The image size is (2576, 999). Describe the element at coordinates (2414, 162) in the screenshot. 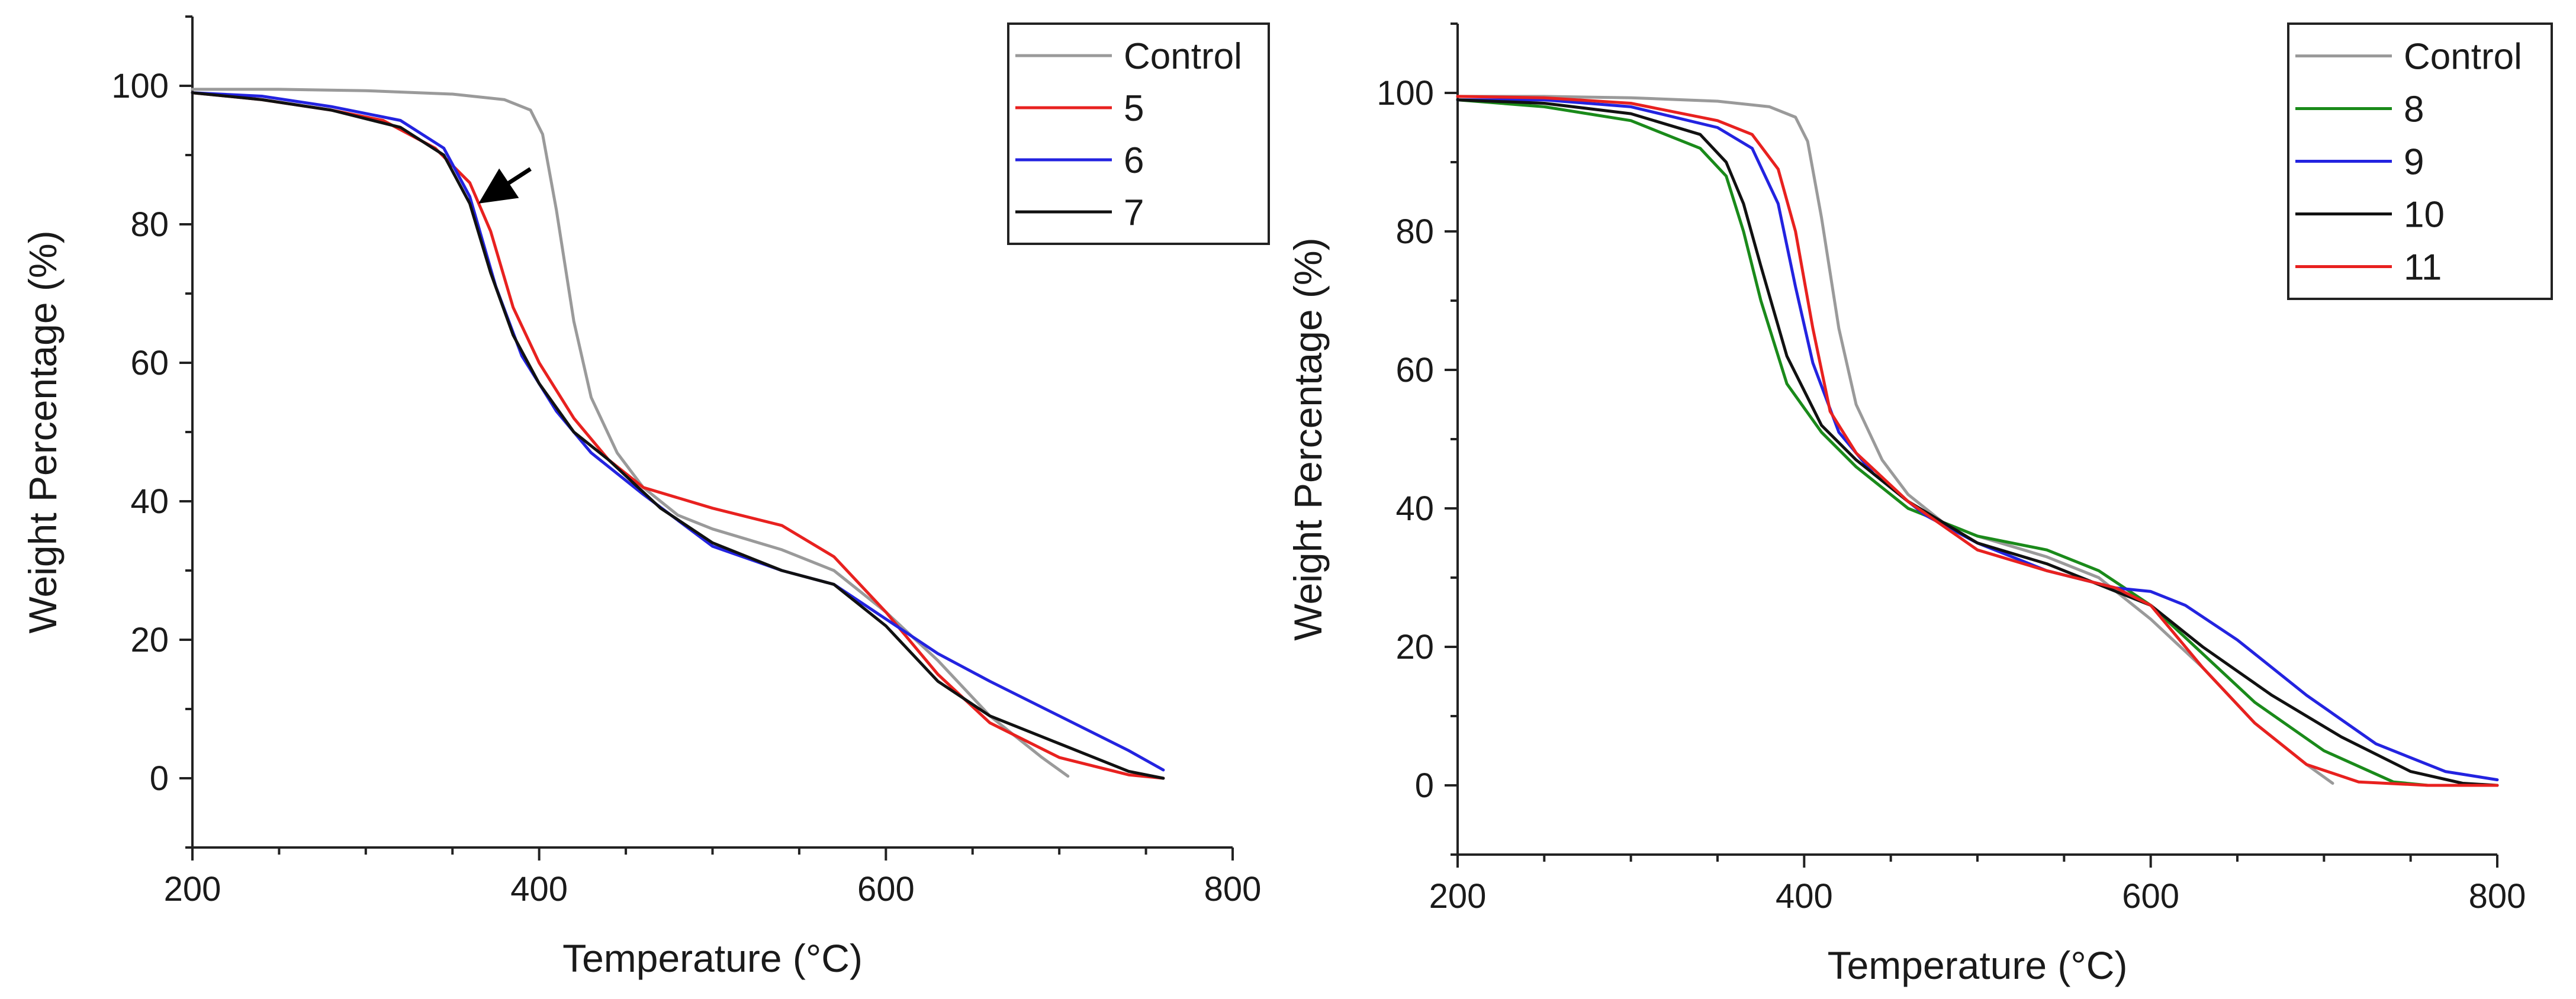

I see `legend-label: 9` at that location.